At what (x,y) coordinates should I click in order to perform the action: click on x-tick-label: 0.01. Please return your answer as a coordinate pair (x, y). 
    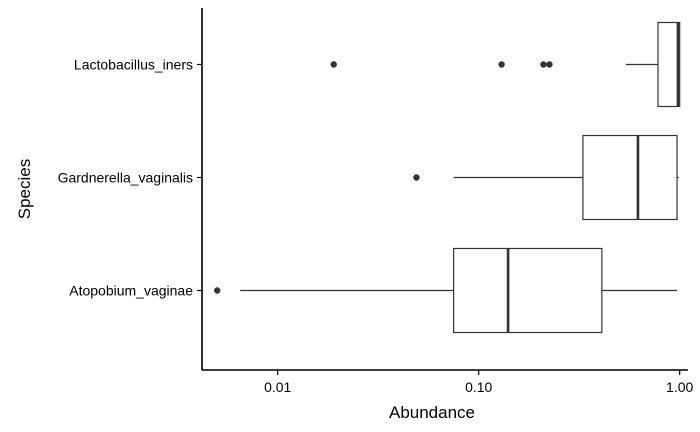
    Looking at the image, I should click on (277, 387).